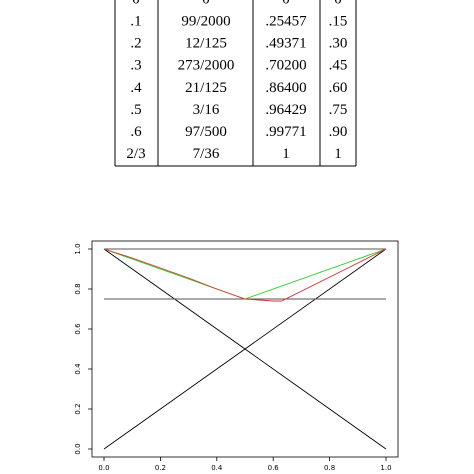 The image size is (474, 474). What do you see at coordinates (103, 468) in the screenshot?
I see `x-tick-label: 0.0` at bounding box center [103, 468].